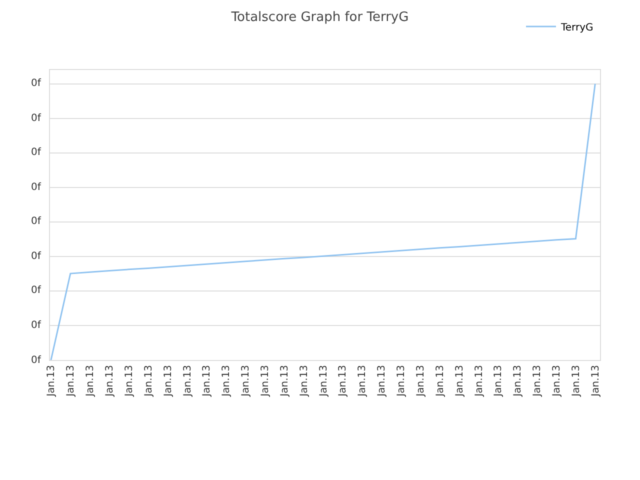  I want to click on chart-title: Totalscore Graph for TerryG, so click(319, 18).